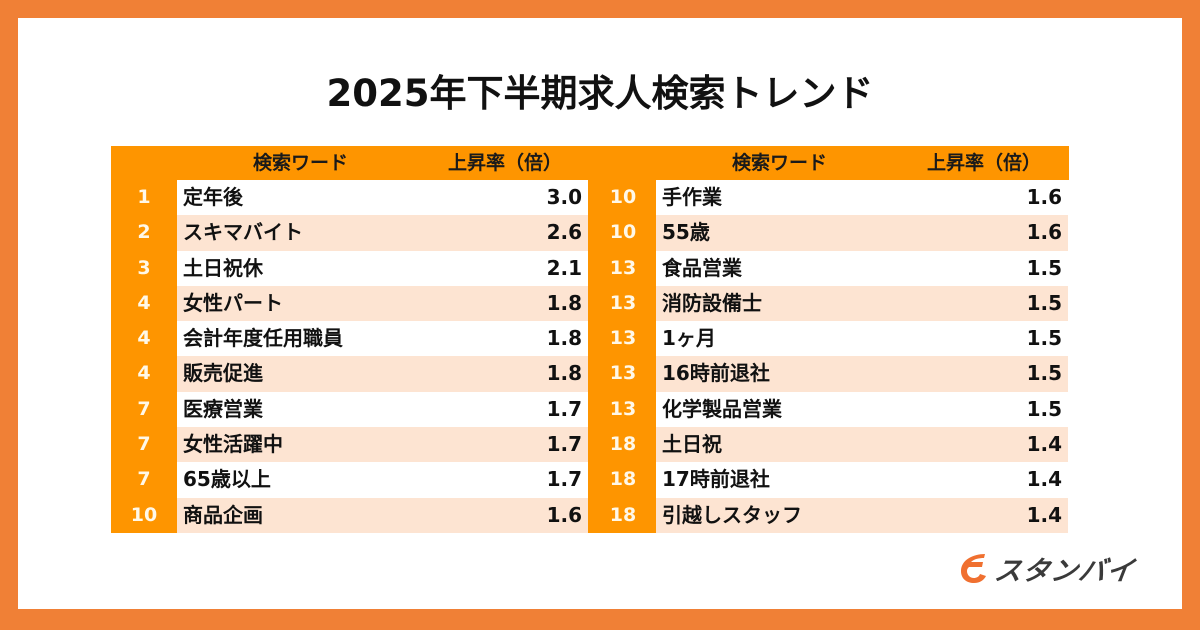 Image resolution: width=1200 pixels, height=630 pixels. Describe the element at coordinates (862, 233) in the screenshot. I see `row-cell: 55歳 1.6` at that location.